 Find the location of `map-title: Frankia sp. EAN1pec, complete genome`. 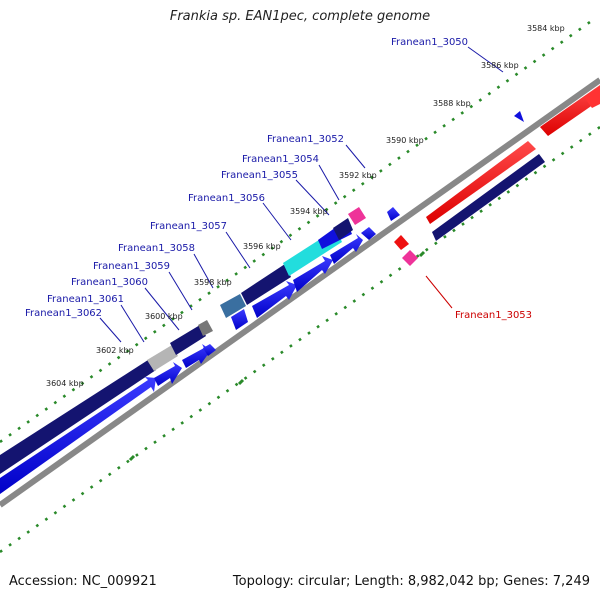

map-title: Frankia sp. EAN1pec, complete genome is located at coordinates (300, 16).